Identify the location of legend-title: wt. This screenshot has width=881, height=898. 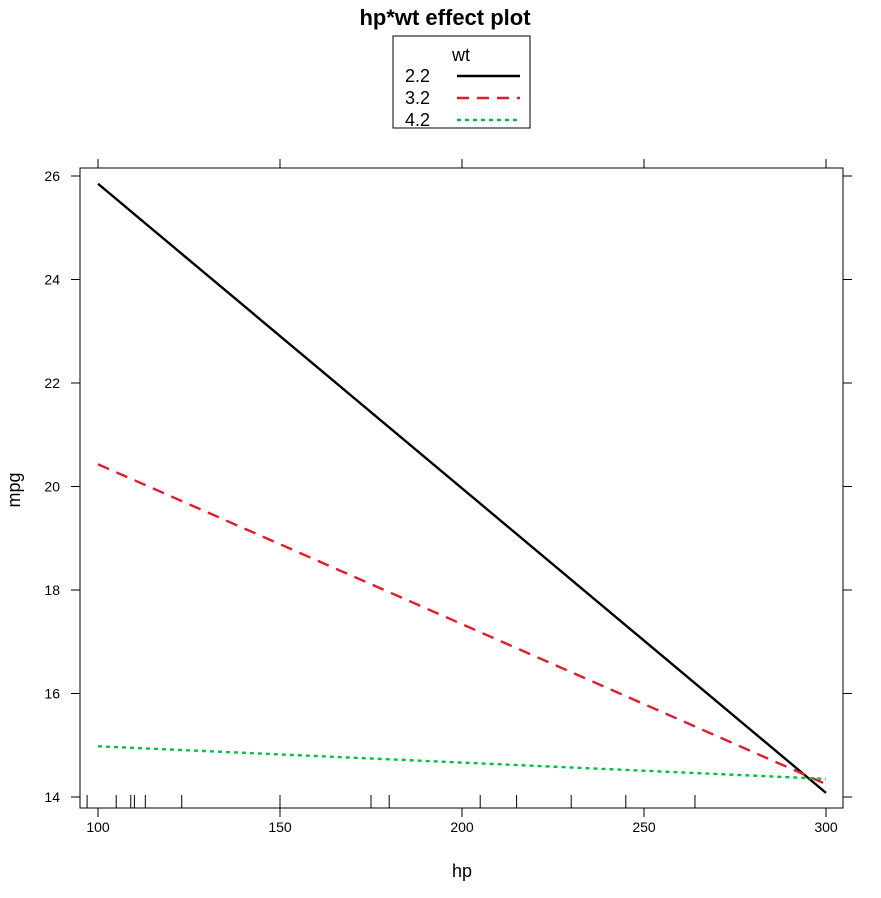
(460, 55).